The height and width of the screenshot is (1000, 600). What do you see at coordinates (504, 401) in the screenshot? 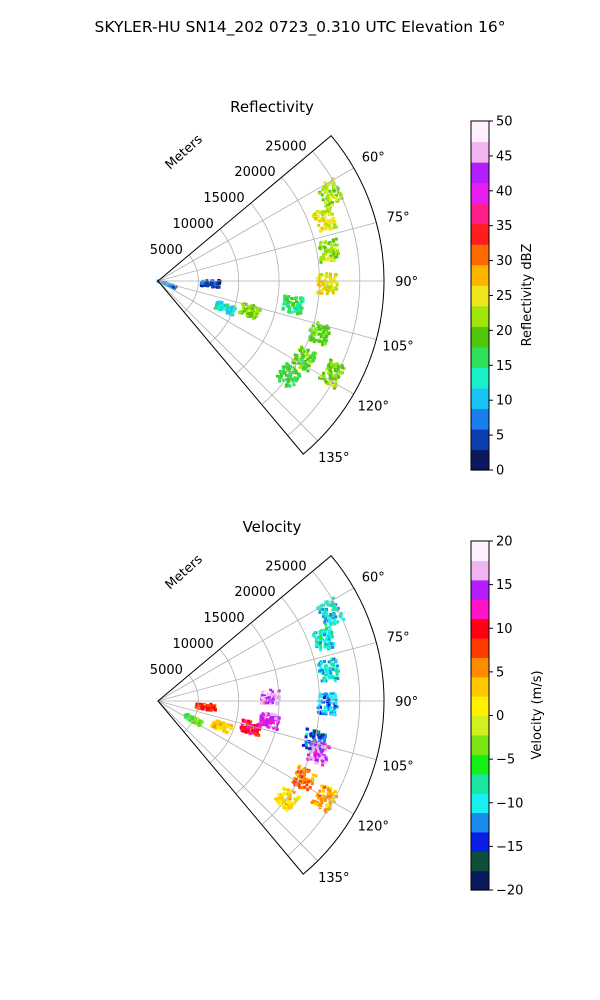
I see `colorbar-tick-label: 10` at bounding box center [504, 401].